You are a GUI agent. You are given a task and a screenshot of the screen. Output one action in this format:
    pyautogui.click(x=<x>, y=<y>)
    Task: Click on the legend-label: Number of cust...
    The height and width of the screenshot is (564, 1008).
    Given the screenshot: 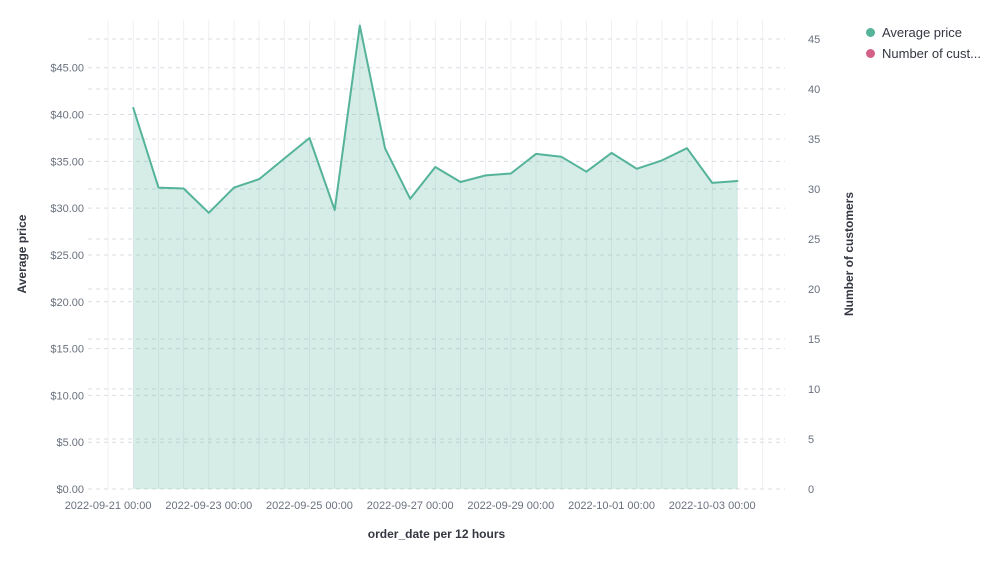 What is the action you would take?
    pyautogui.click(x=931, y=53)
    